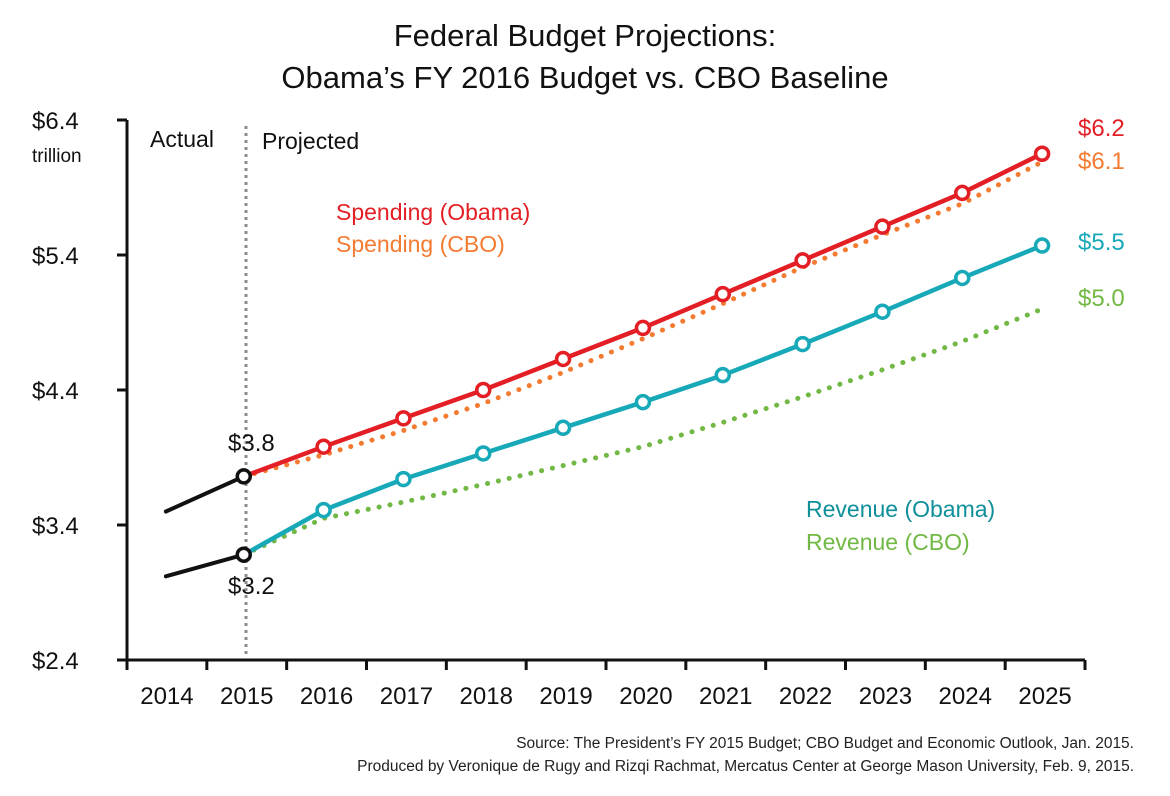 Image resolution: width=1170 pixels, height=796 pixels. What do you see at coordinates (55, 256) in the screenshot?
I see `y-tick-label: $5.4` at bounding box center [55, 256].